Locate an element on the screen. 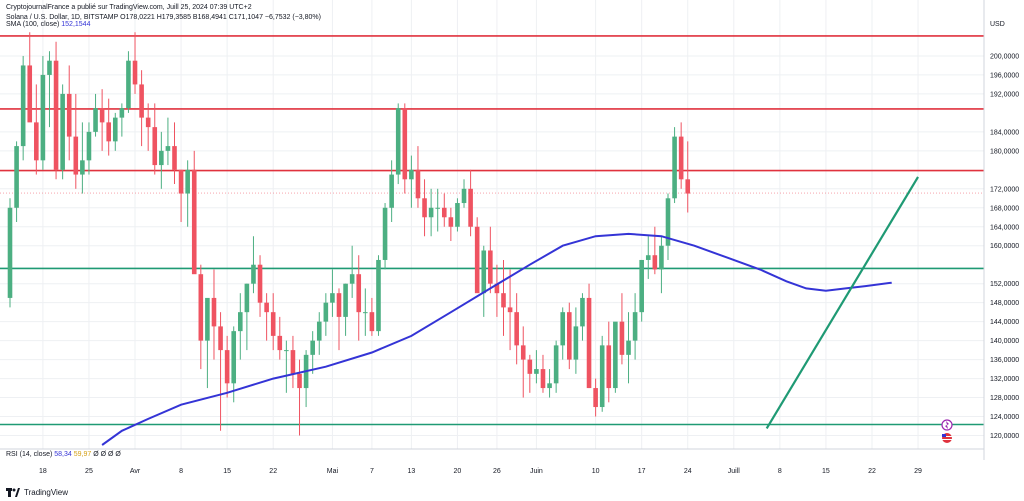 This screenshot has height=501, width=1024. time-tick-label: 13 is located at coordinates (411, 471).